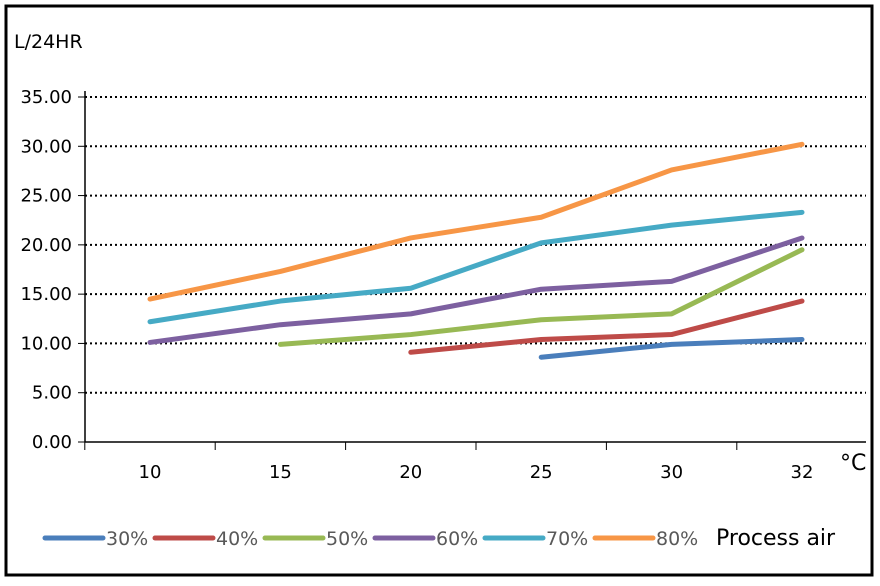  What do you see at coordinates (52, 442) in the screenshot?
I see `y-tick-label: 0.00` at bounding box center [52, 442].